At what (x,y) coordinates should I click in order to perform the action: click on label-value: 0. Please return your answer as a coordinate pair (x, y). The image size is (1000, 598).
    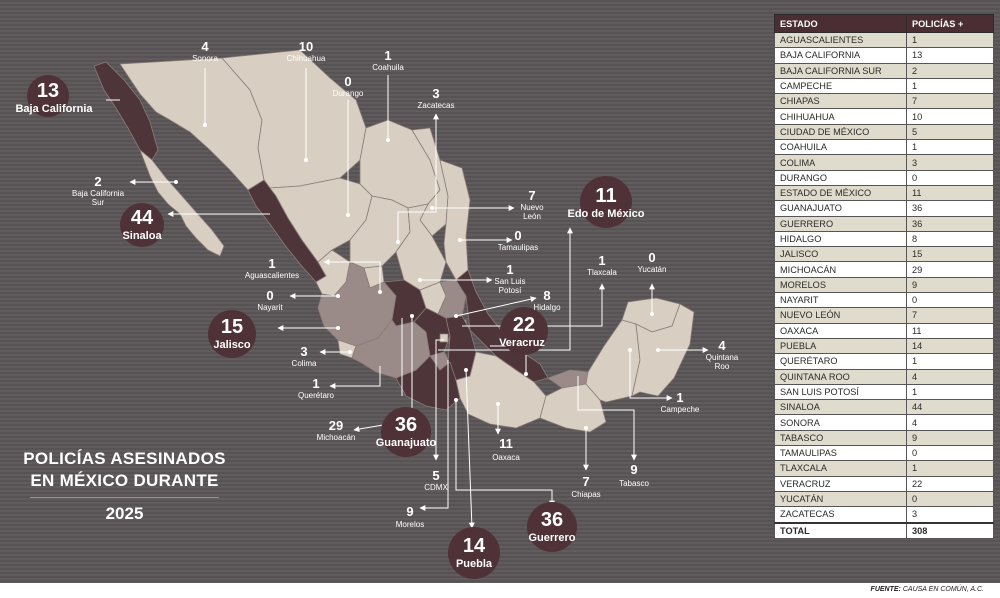
    Looking at the image, I should click on (517, 235).